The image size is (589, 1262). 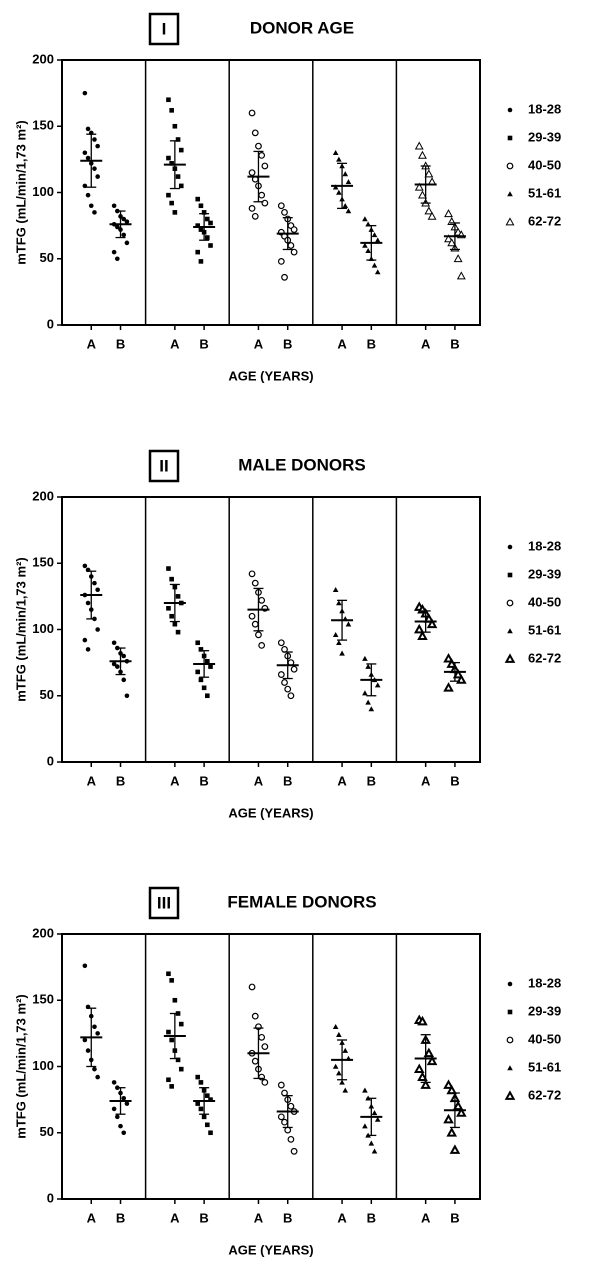 What do you see at coordinates (302, 464) in the screenshot?
I see `chart-title: MALE DONORS` at bounding box center [302, 464].